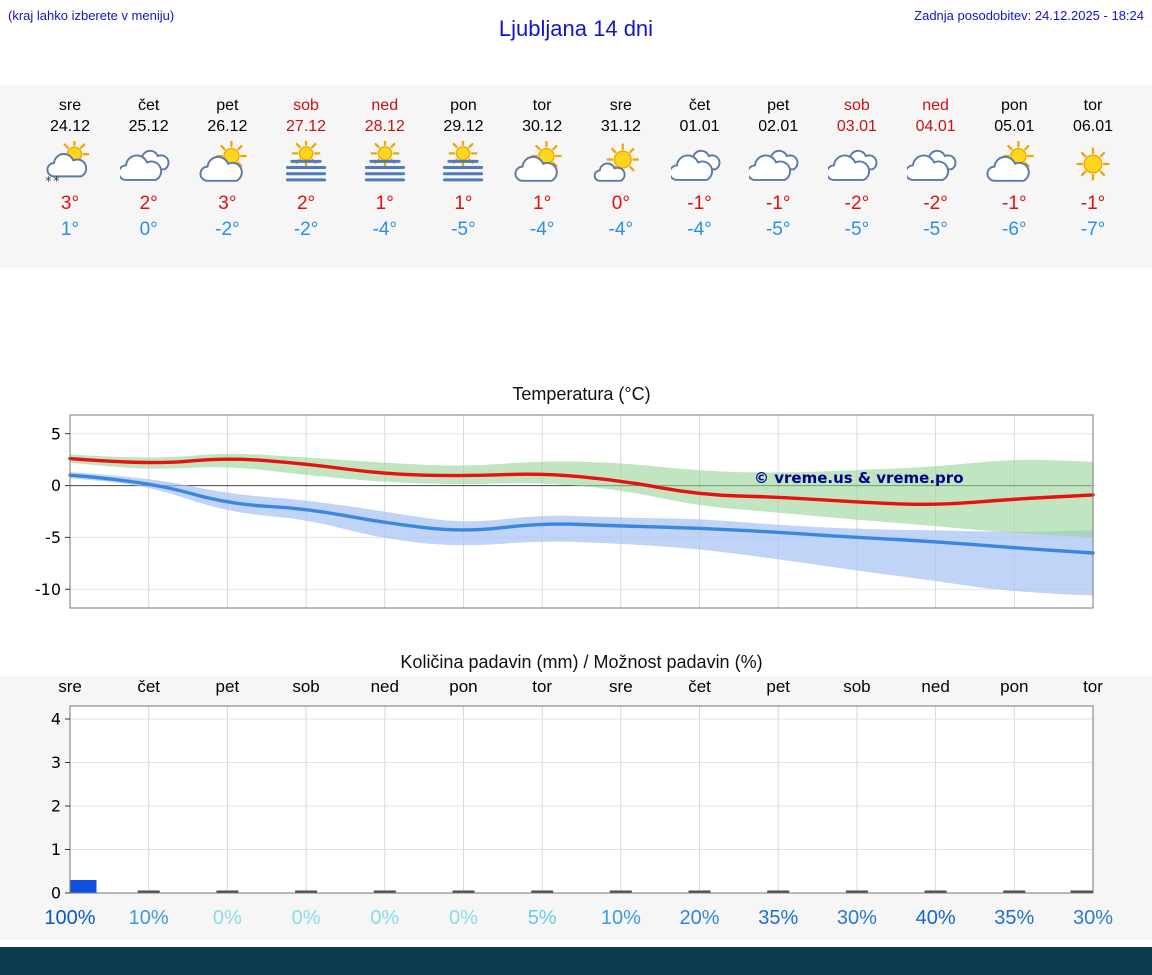 Image resolution: width=1152 pixels, height=975 pixels. I want to click on day-column: tor 30.12 1° -4°, so click(542, 169).